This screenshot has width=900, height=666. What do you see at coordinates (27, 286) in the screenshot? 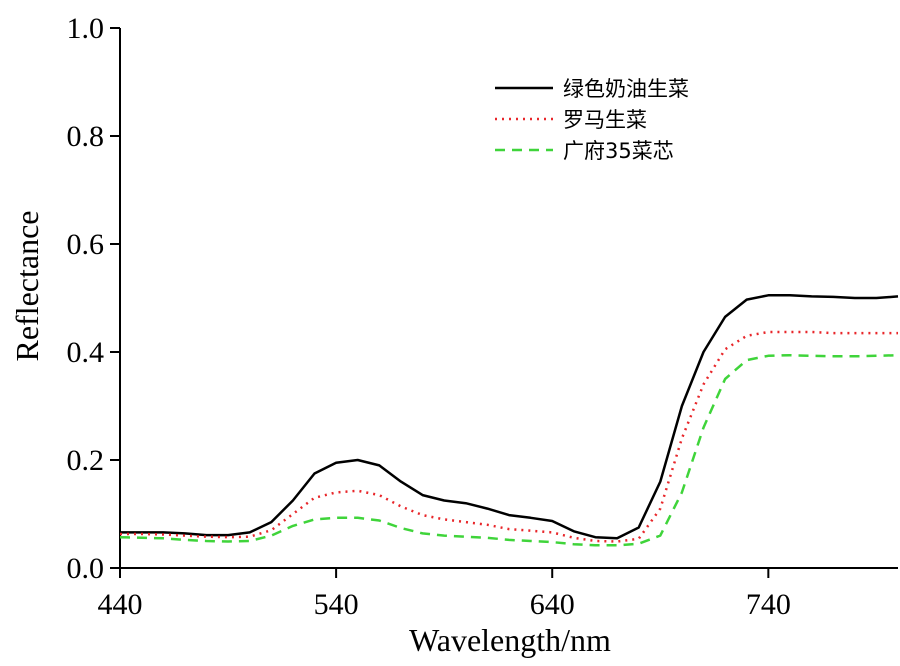
I see `y-axis-title: Reflectance` at bounding box center [27, 286].